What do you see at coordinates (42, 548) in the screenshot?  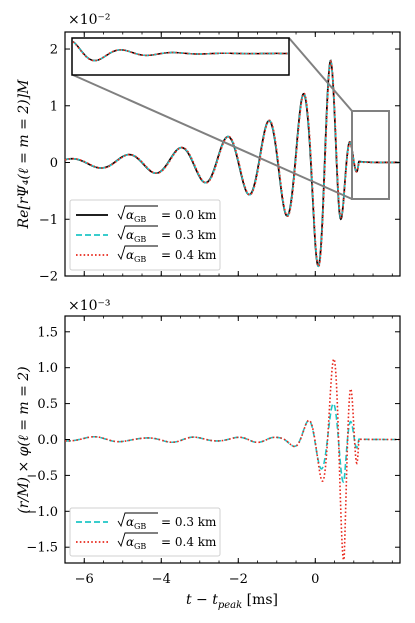 I see `y-tick-label: −1.5` at bounding box center [42, 548].